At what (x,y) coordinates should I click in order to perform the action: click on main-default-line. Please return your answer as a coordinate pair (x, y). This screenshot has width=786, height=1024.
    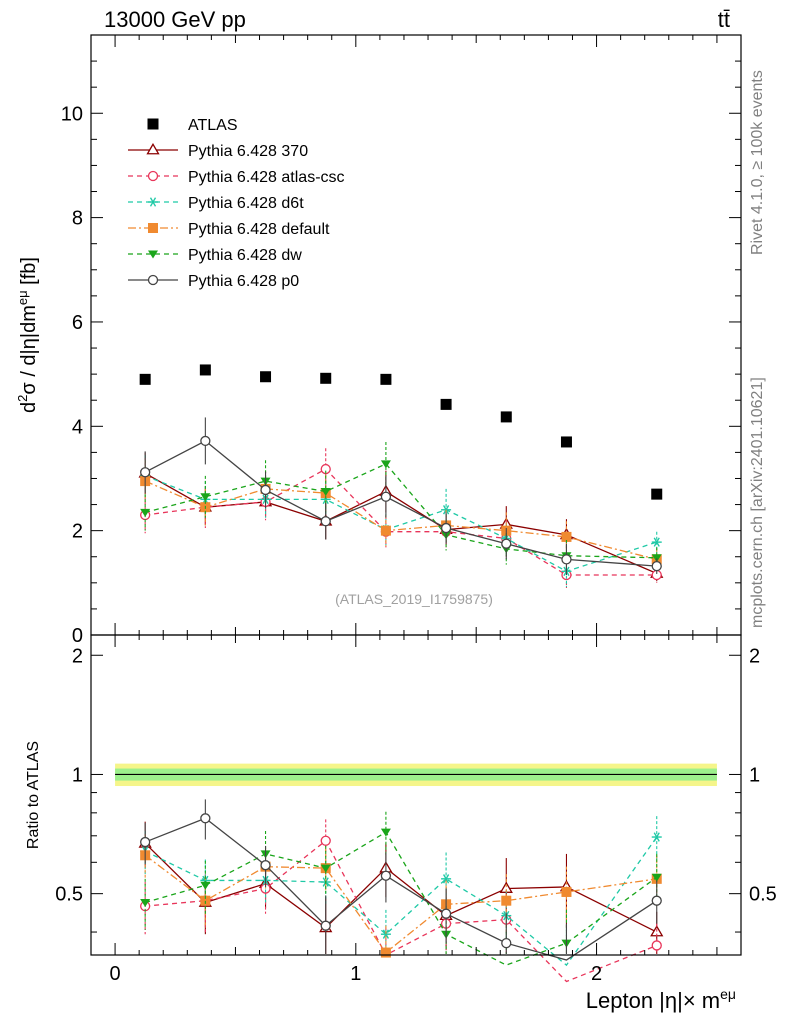
    Looking at the image, I should click on (400, 520).